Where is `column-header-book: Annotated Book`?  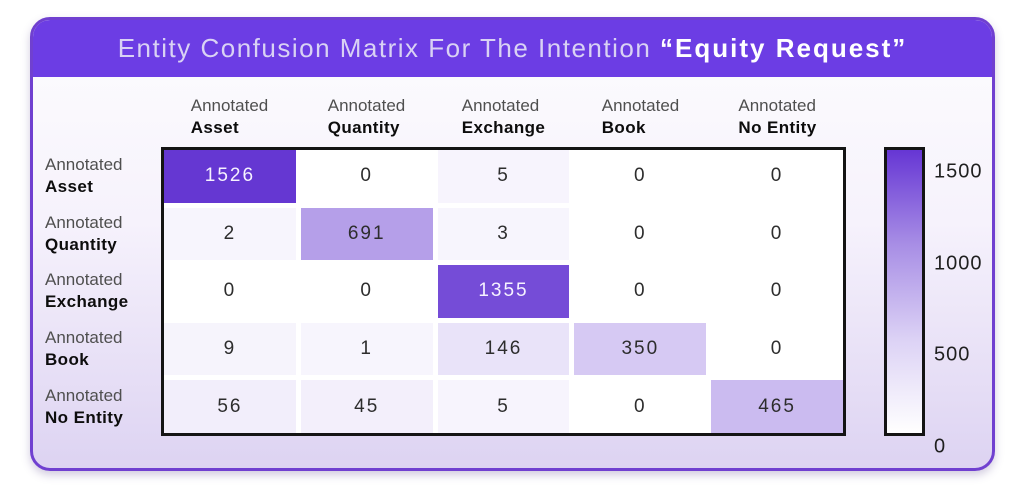
column-header-book: Annotated Book is located at coordinates (640, 115).